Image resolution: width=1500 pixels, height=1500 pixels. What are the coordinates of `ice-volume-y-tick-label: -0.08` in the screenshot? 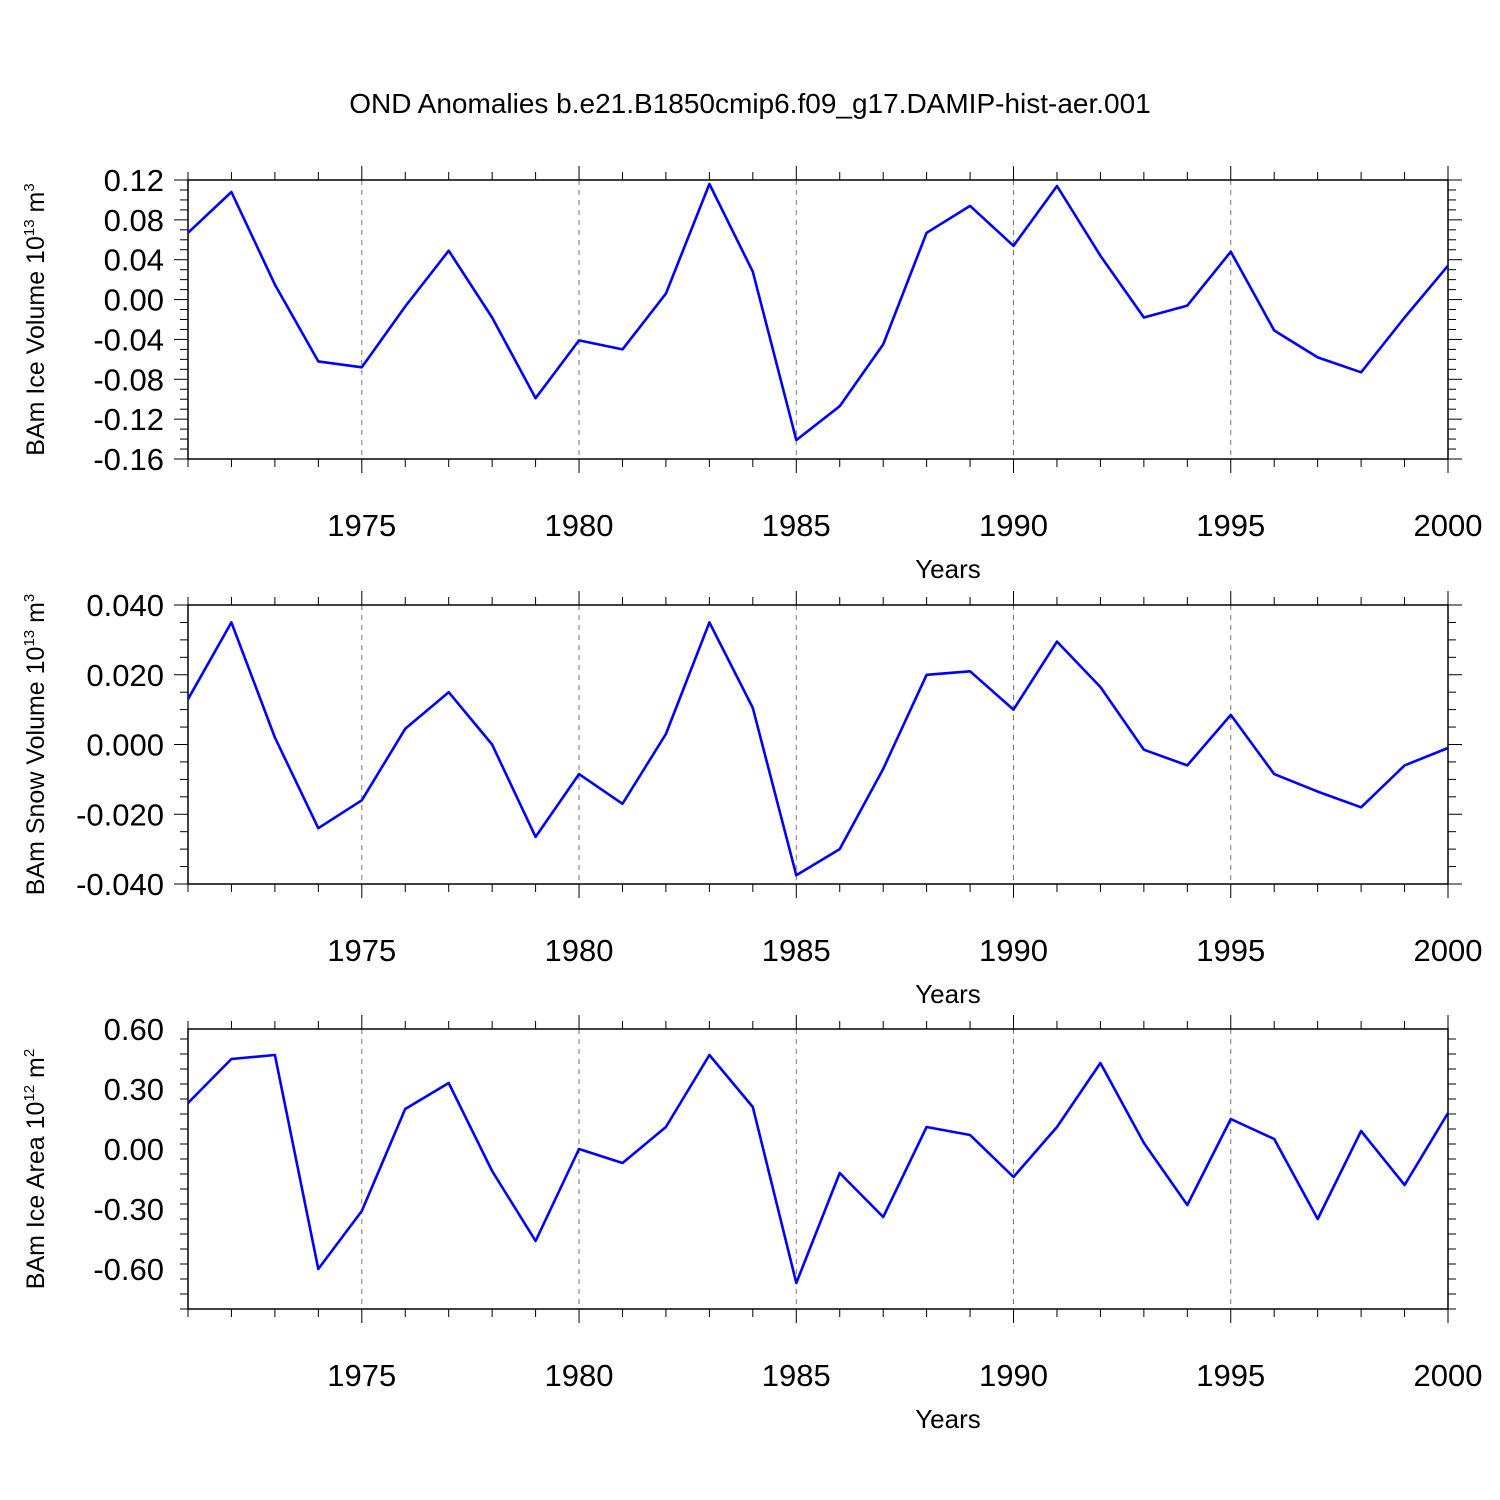 It's located at (128, 379).